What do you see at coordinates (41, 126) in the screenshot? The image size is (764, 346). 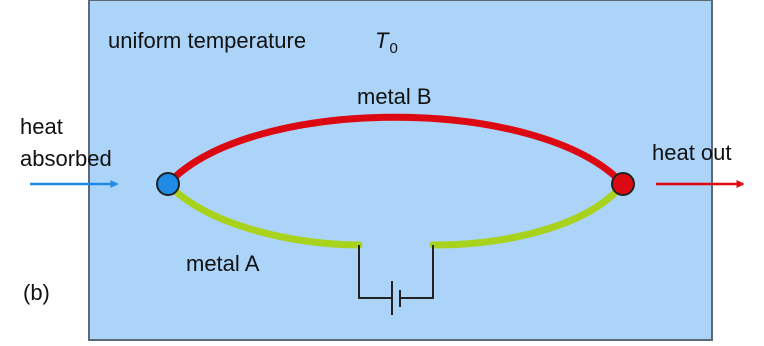 I see `heat-absorbed-line-1: heat` at bounding box center [41, 126].